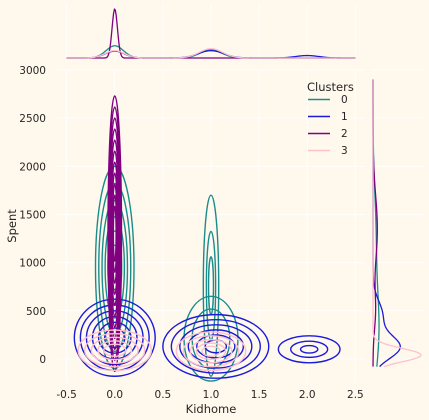  I want to click on x-axis-label: Kidhome, so click(211, 409).